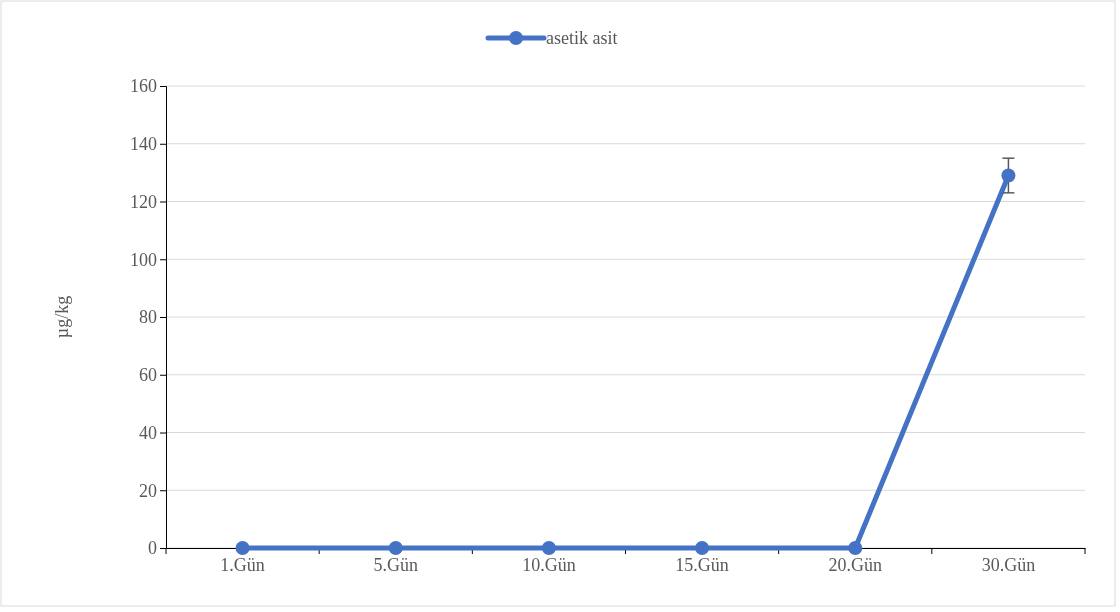 This screenshot has height=612, width=1120. Describe the element at coordinates (152, 548) in the screenshot. I see `y-tick-label: 0` at that location.